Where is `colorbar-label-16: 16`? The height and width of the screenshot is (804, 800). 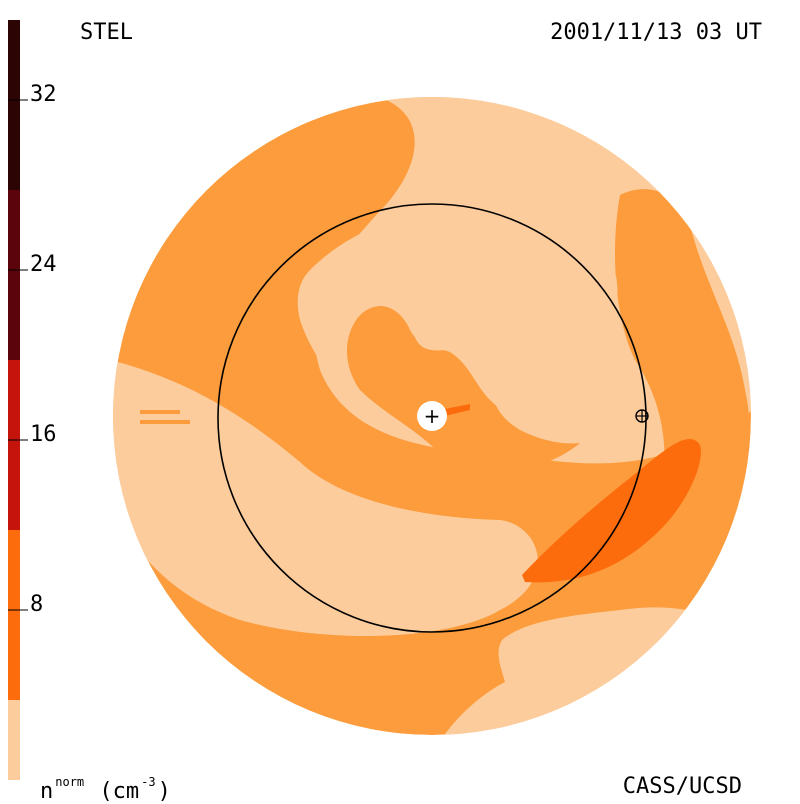 colorbar-label-16: 16 is located at coordinates (43, 434).